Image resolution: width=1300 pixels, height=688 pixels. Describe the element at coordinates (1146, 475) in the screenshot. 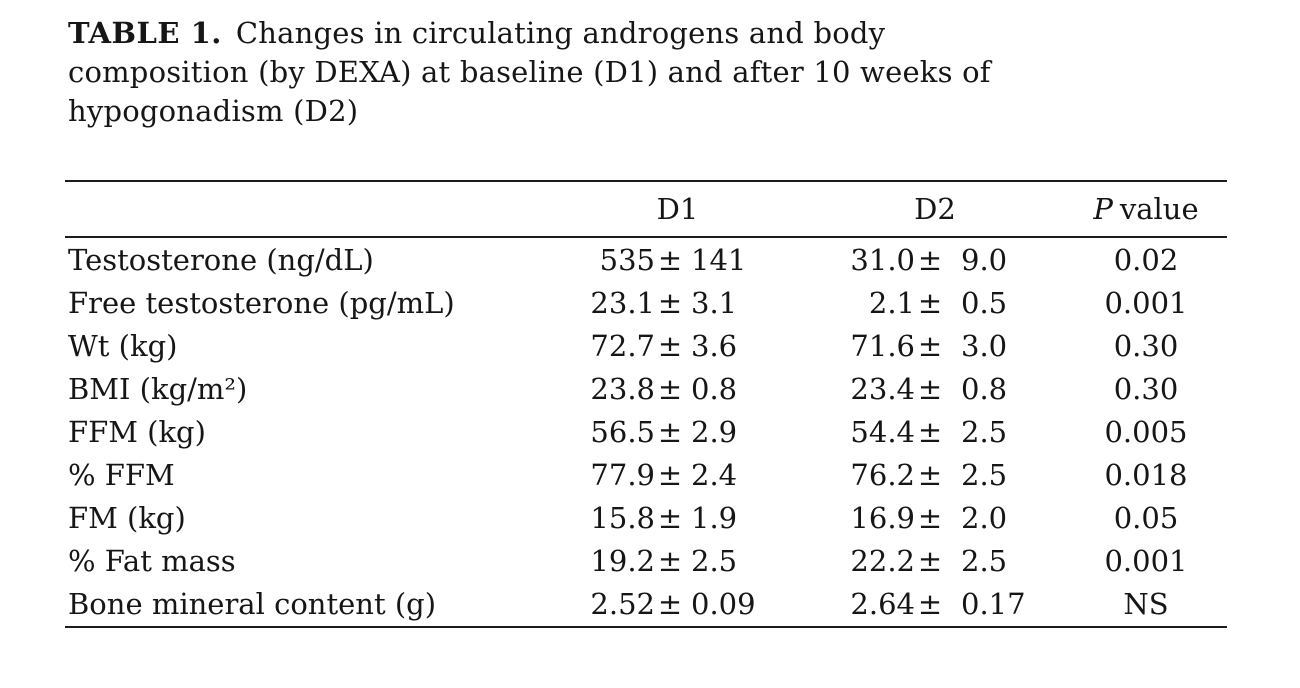

I see `p-value: 0.018` at that location.